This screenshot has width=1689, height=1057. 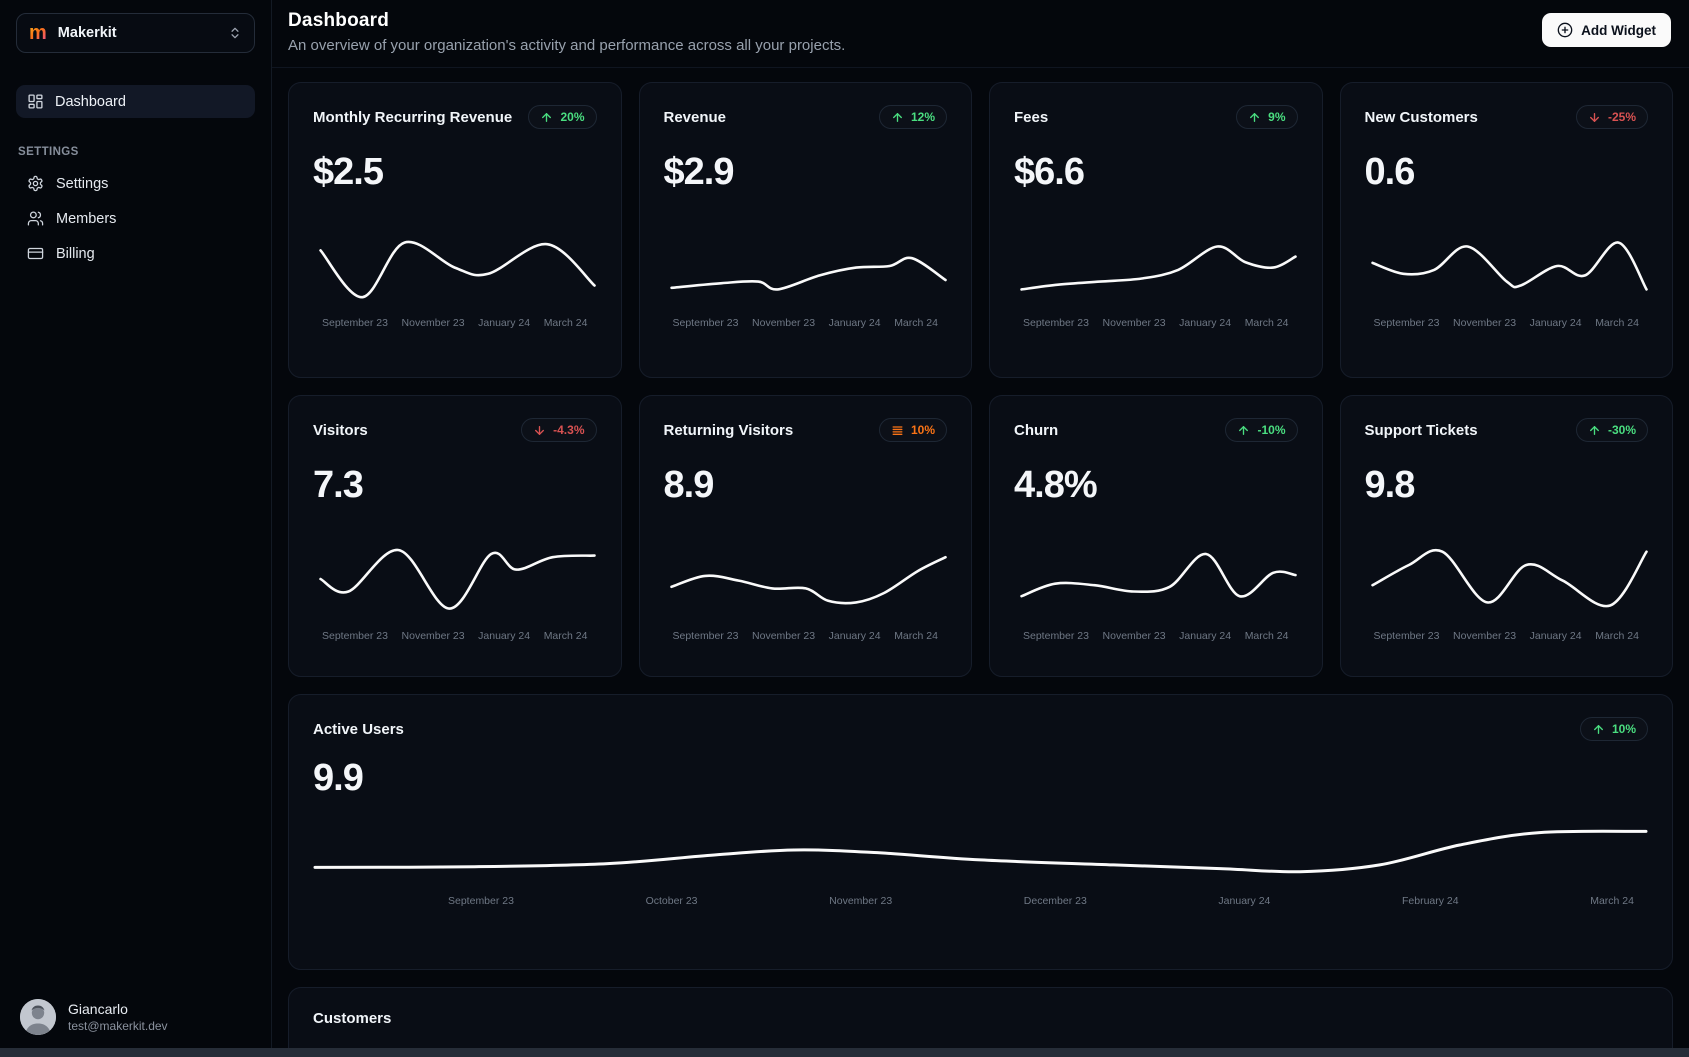 What do you see at coordinates (135, 631) in the screenshot?
I see `sidebar-spacer` at bounding box center [135, 631].